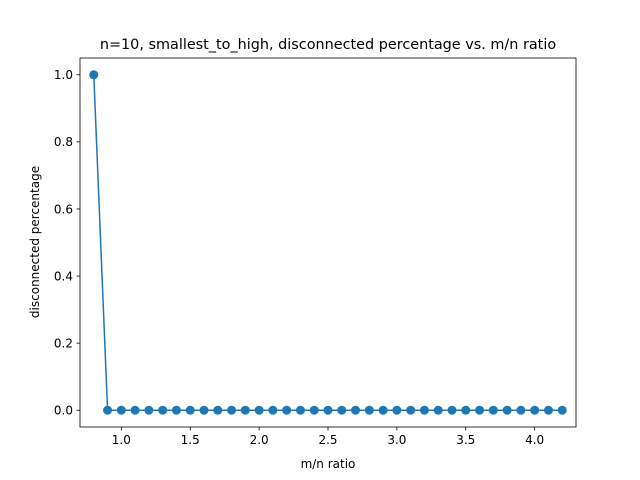 This screenshot has height=480, width=640. Describe the element at coordinates (190, 440) in the screenshot. I see `x-tick-label: 1.5` at that location.